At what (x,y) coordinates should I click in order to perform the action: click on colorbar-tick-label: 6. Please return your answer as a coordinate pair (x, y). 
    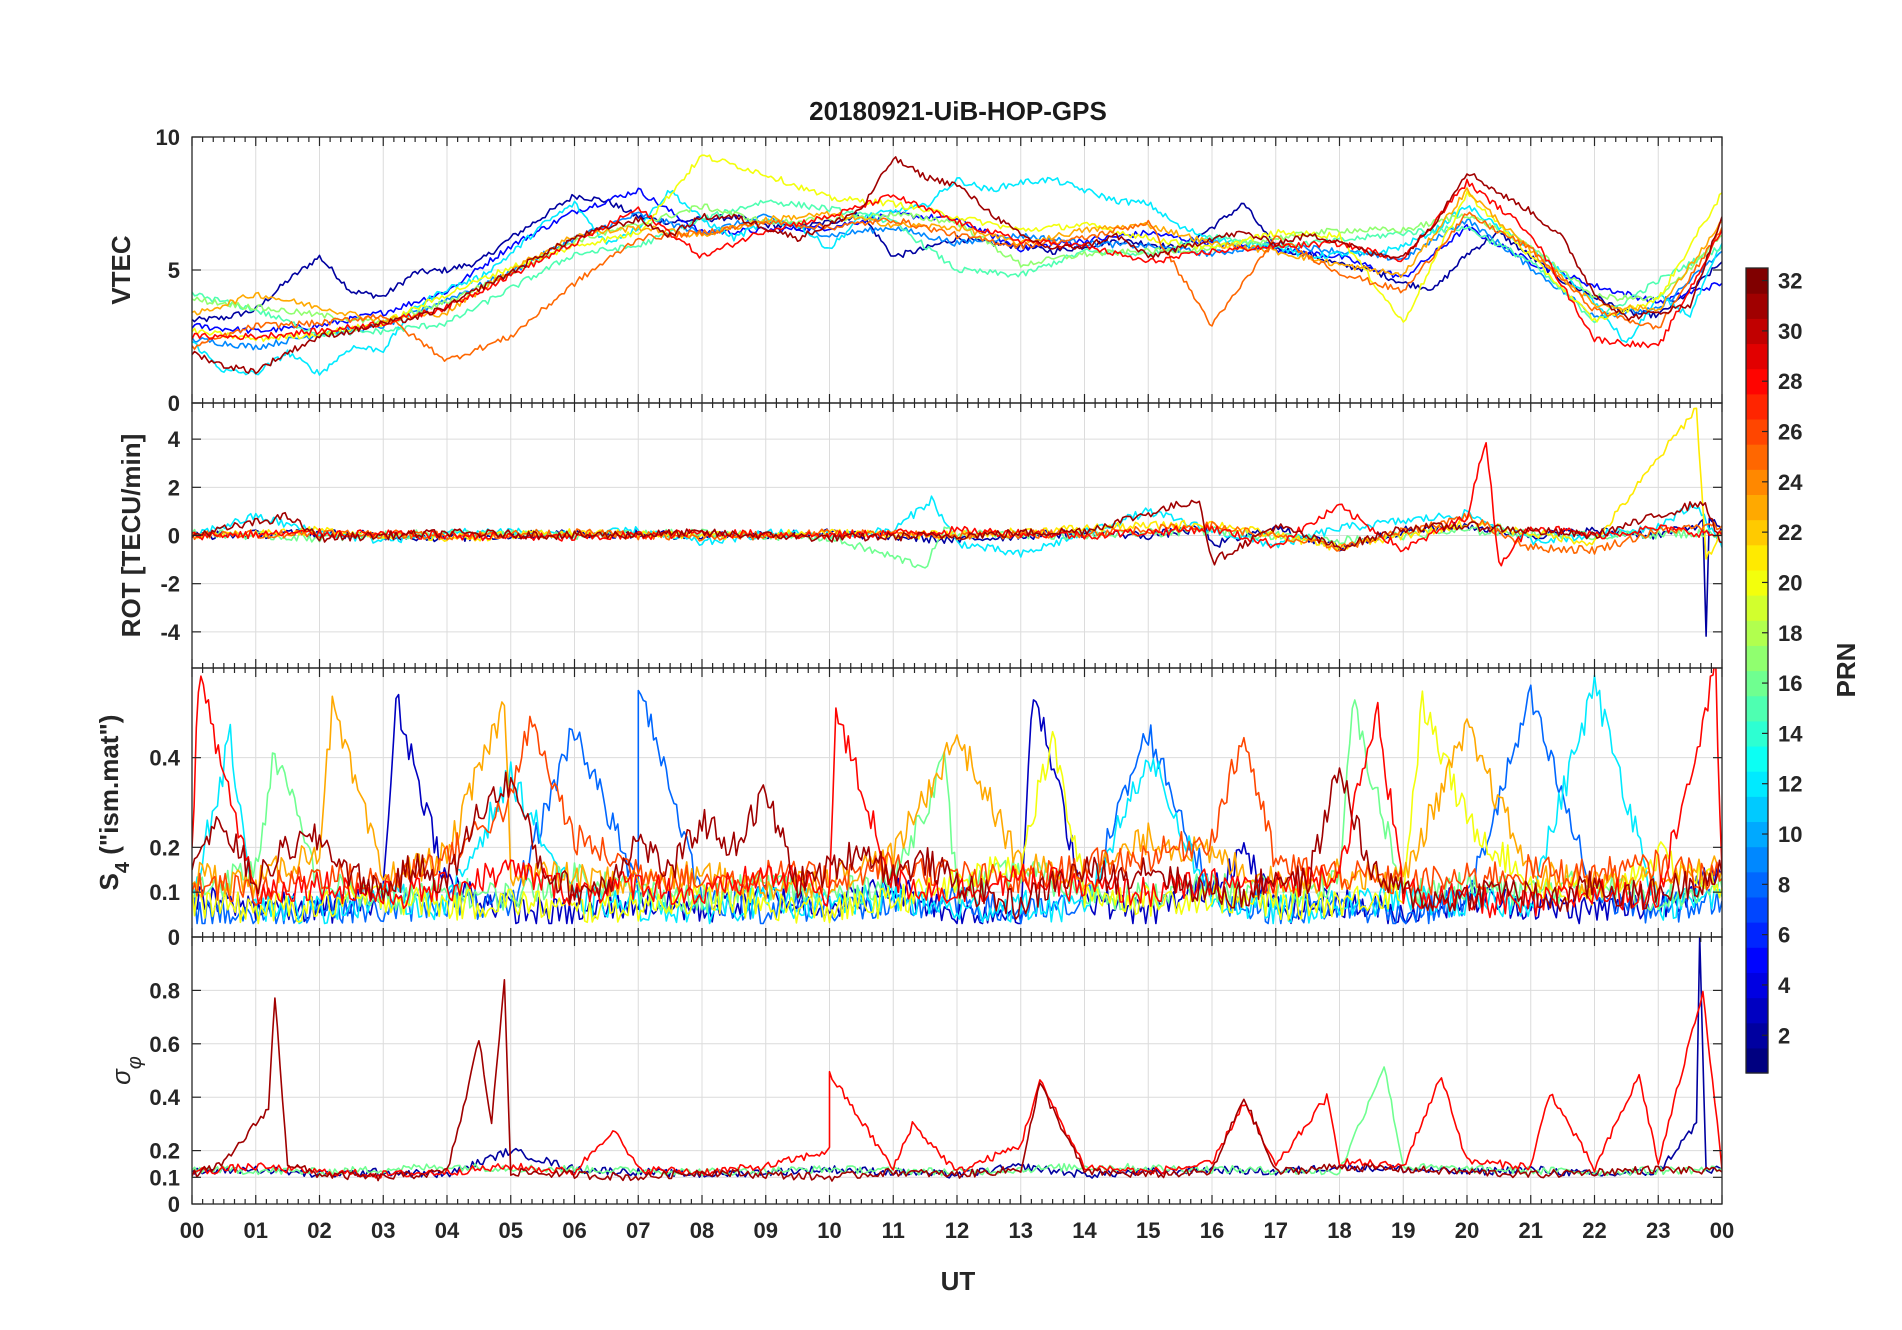
    Looking at the image, I should click on (1784, 935).